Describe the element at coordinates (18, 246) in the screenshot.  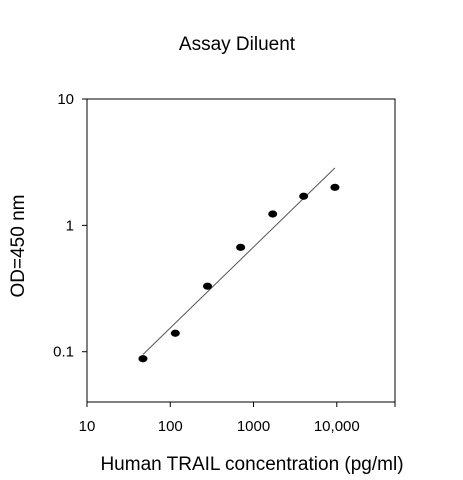
I see `y-axis-label: OD=450 nm` at that location.